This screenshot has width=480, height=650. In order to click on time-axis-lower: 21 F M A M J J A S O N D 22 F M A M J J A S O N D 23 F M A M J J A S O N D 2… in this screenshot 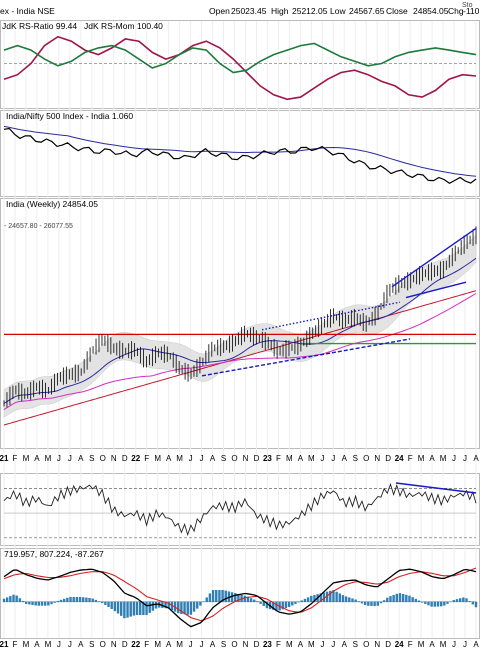, I will do `click(239, 644)`.